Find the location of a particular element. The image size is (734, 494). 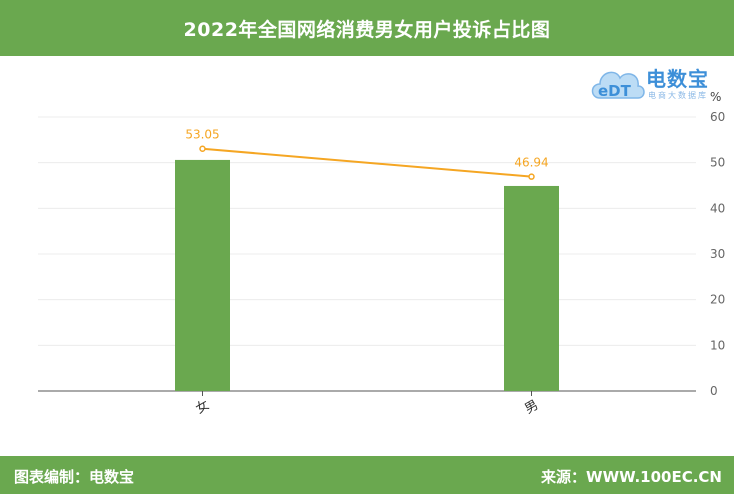

page-title: 2022年全国网络消费男女用户投诉占比图 is located at coordinates (367, 29).